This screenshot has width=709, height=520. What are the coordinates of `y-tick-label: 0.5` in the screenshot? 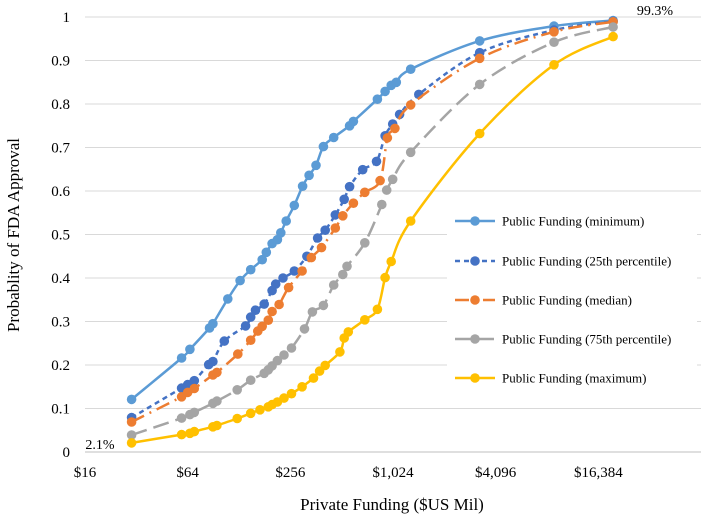 It's located at (60, 236).